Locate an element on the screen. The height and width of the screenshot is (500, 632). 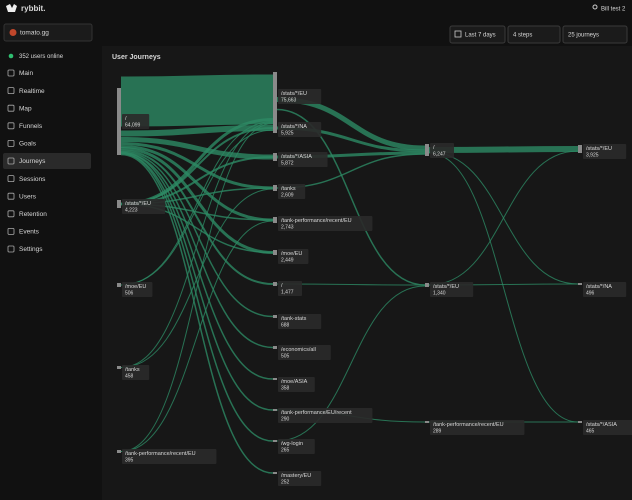
nav-item: Settings is located at coordinates (31, 249).